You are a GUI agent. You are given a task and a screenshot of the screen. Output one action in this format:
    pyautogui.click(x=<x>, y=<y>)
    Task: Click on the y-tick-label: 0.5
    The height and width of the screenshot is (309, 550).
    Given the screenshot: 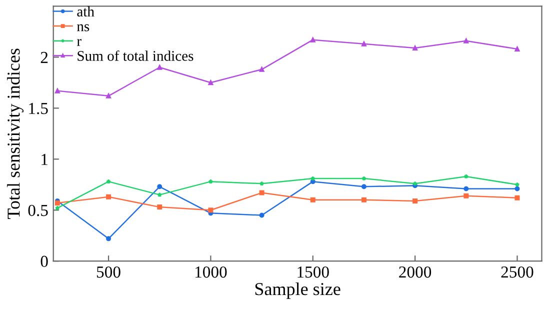 What is the action you would take?
    pyautogui.click(x=38, y=210)
    